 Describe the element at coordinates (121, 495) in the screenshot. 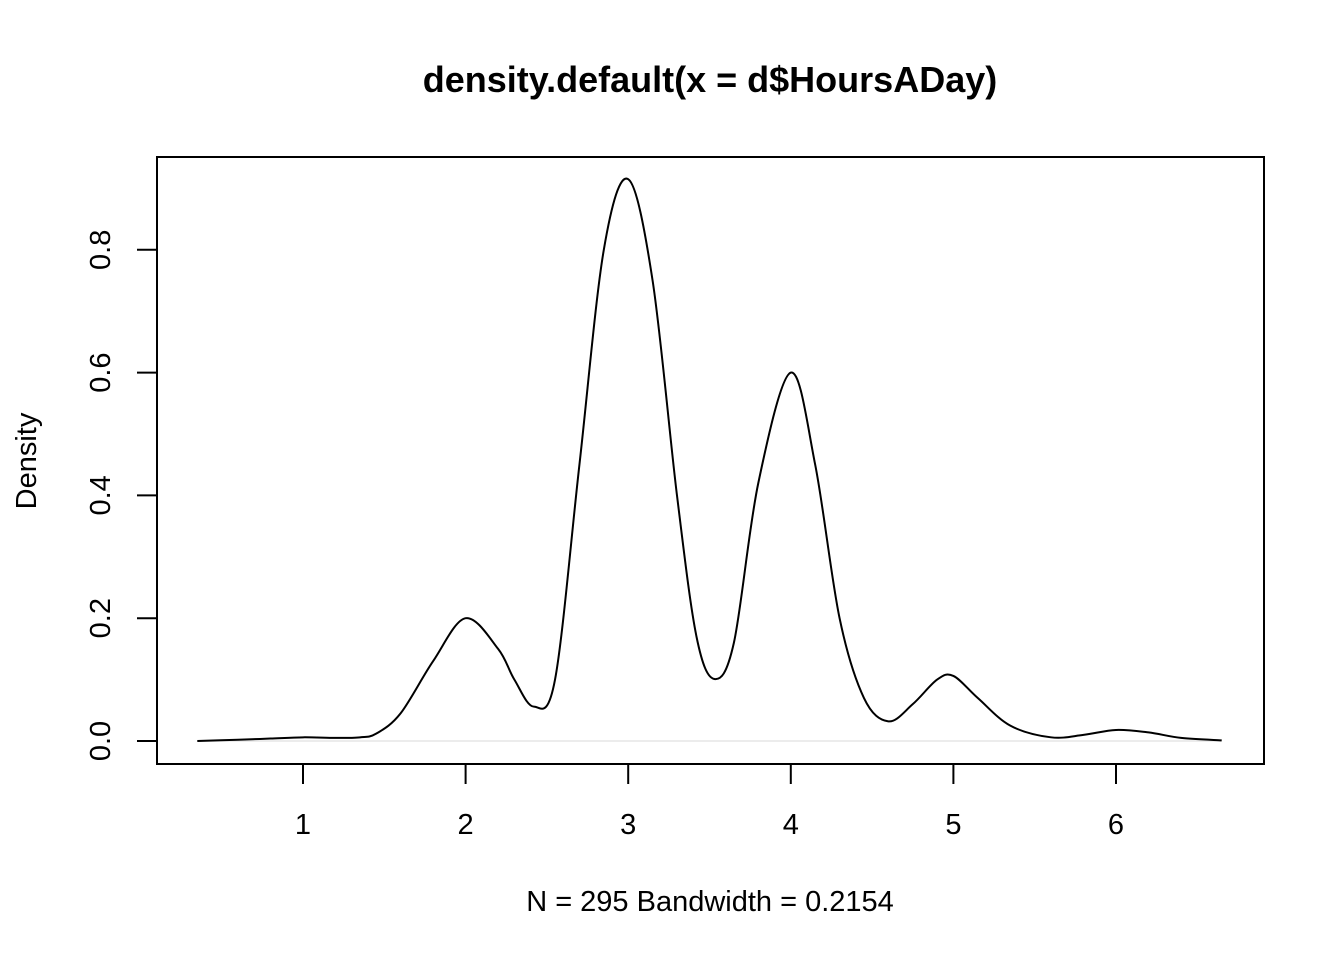

I see `y-axis: 0.0 0.2 0.4 0.6 0.8` at that location.